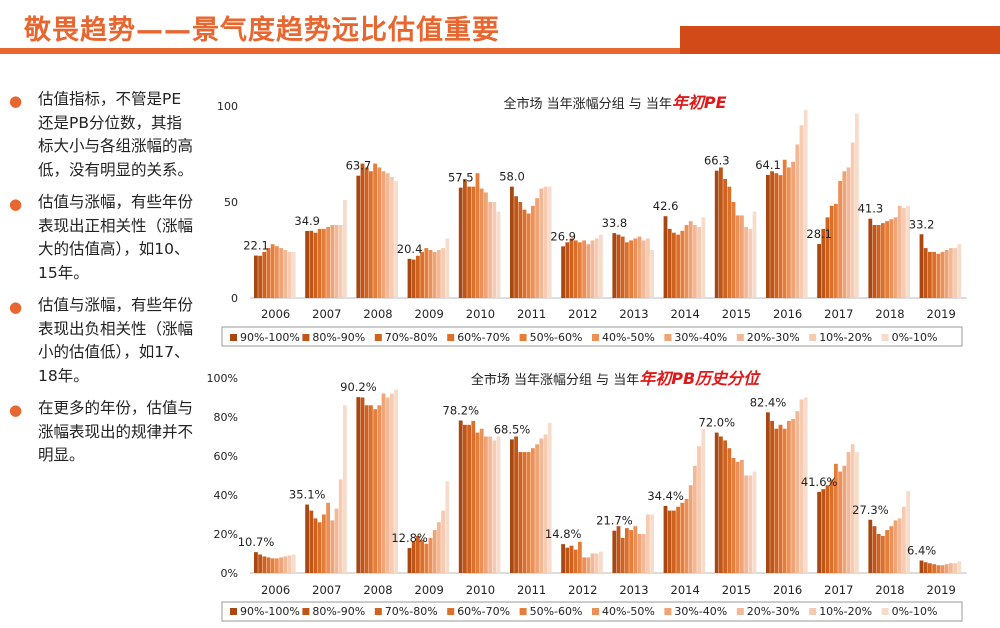  I want to click on data-label: 33.8, so click(615, 223).